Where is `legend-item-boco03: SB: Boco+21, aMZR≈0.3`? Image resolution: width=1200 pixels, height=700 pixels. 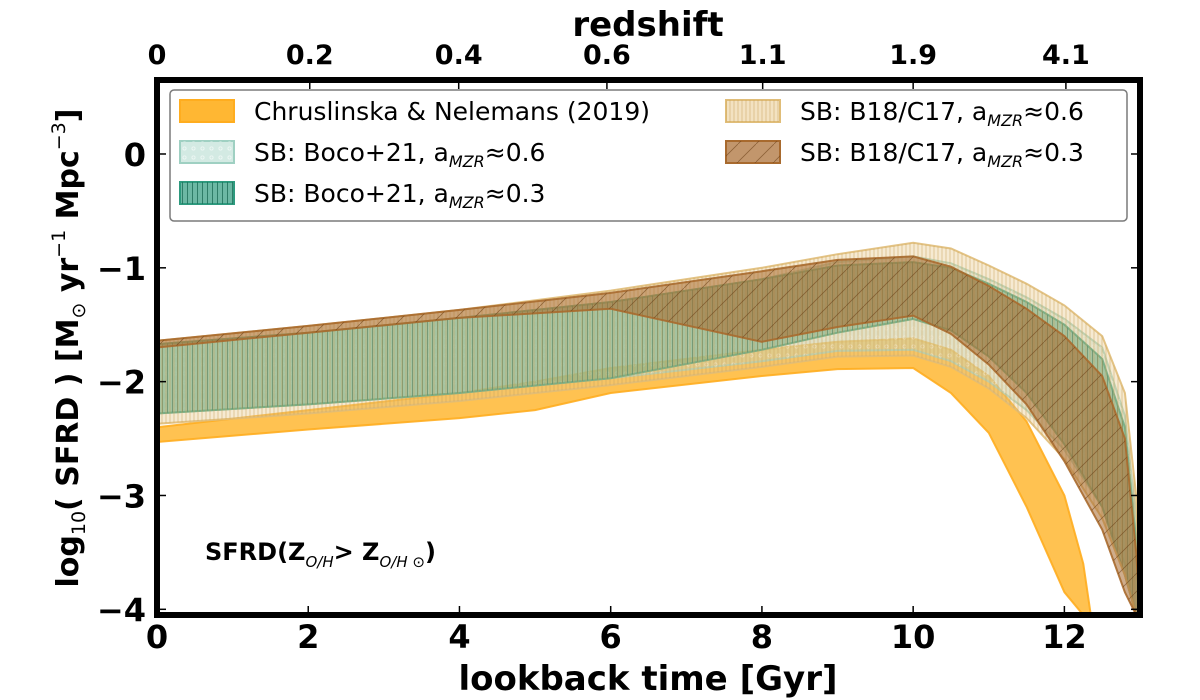
legend-item-boco03: SB: Boco+21, aMZR≈0.3 is located at coordinates (362, 195).